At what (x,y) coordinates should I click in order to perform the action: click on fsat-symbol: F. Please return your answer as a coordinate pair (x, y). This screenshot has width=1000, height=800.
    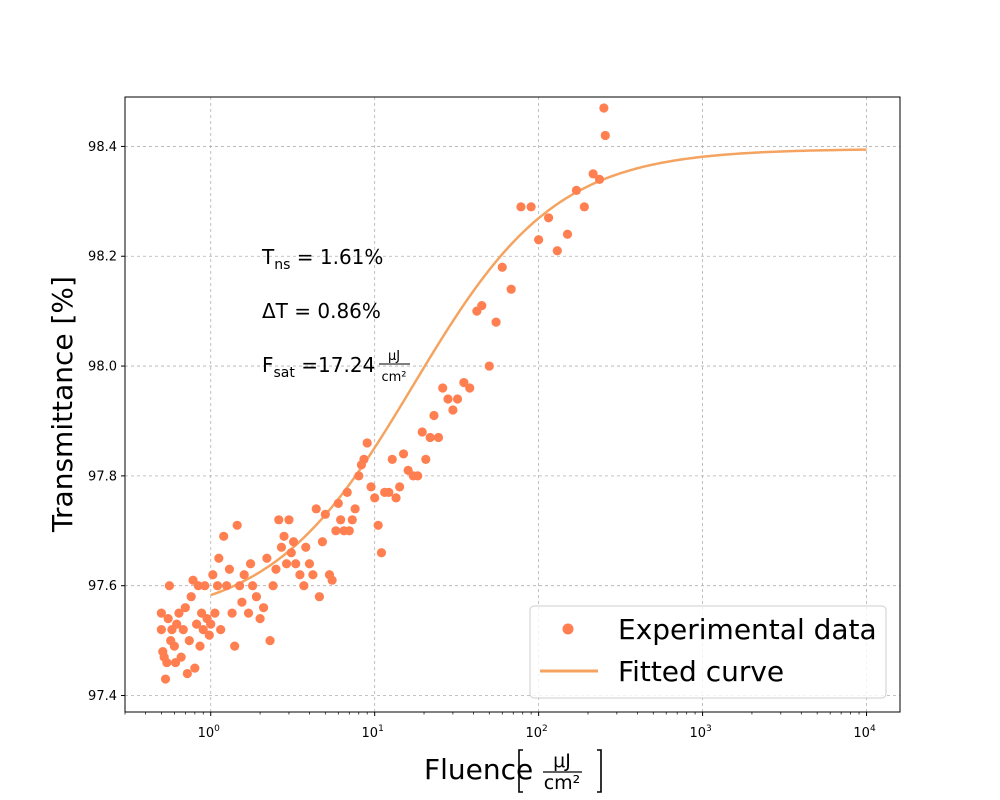
    Looking at the image, I should click on (268, 365).